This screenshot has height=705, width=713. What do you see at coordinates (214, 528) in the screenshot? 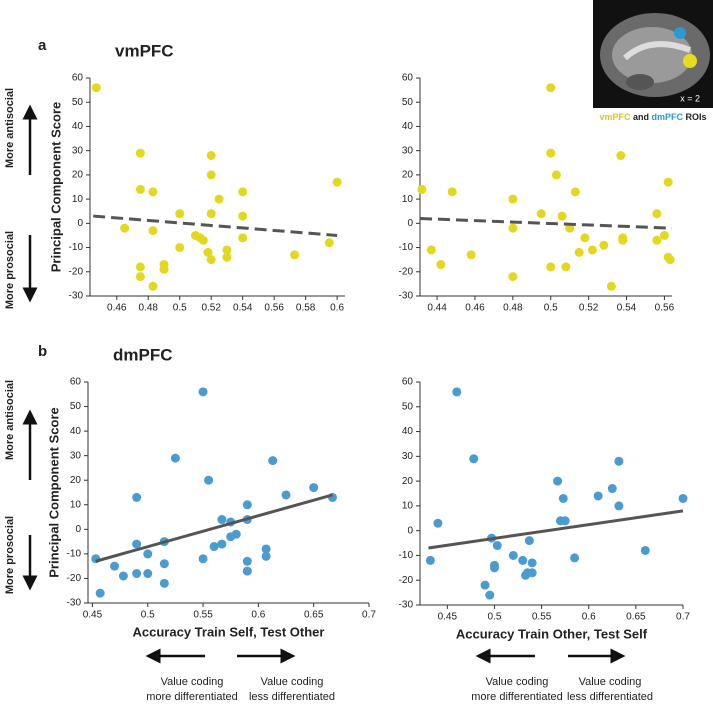
I see `trend-line` at bounding box center [214, 528].